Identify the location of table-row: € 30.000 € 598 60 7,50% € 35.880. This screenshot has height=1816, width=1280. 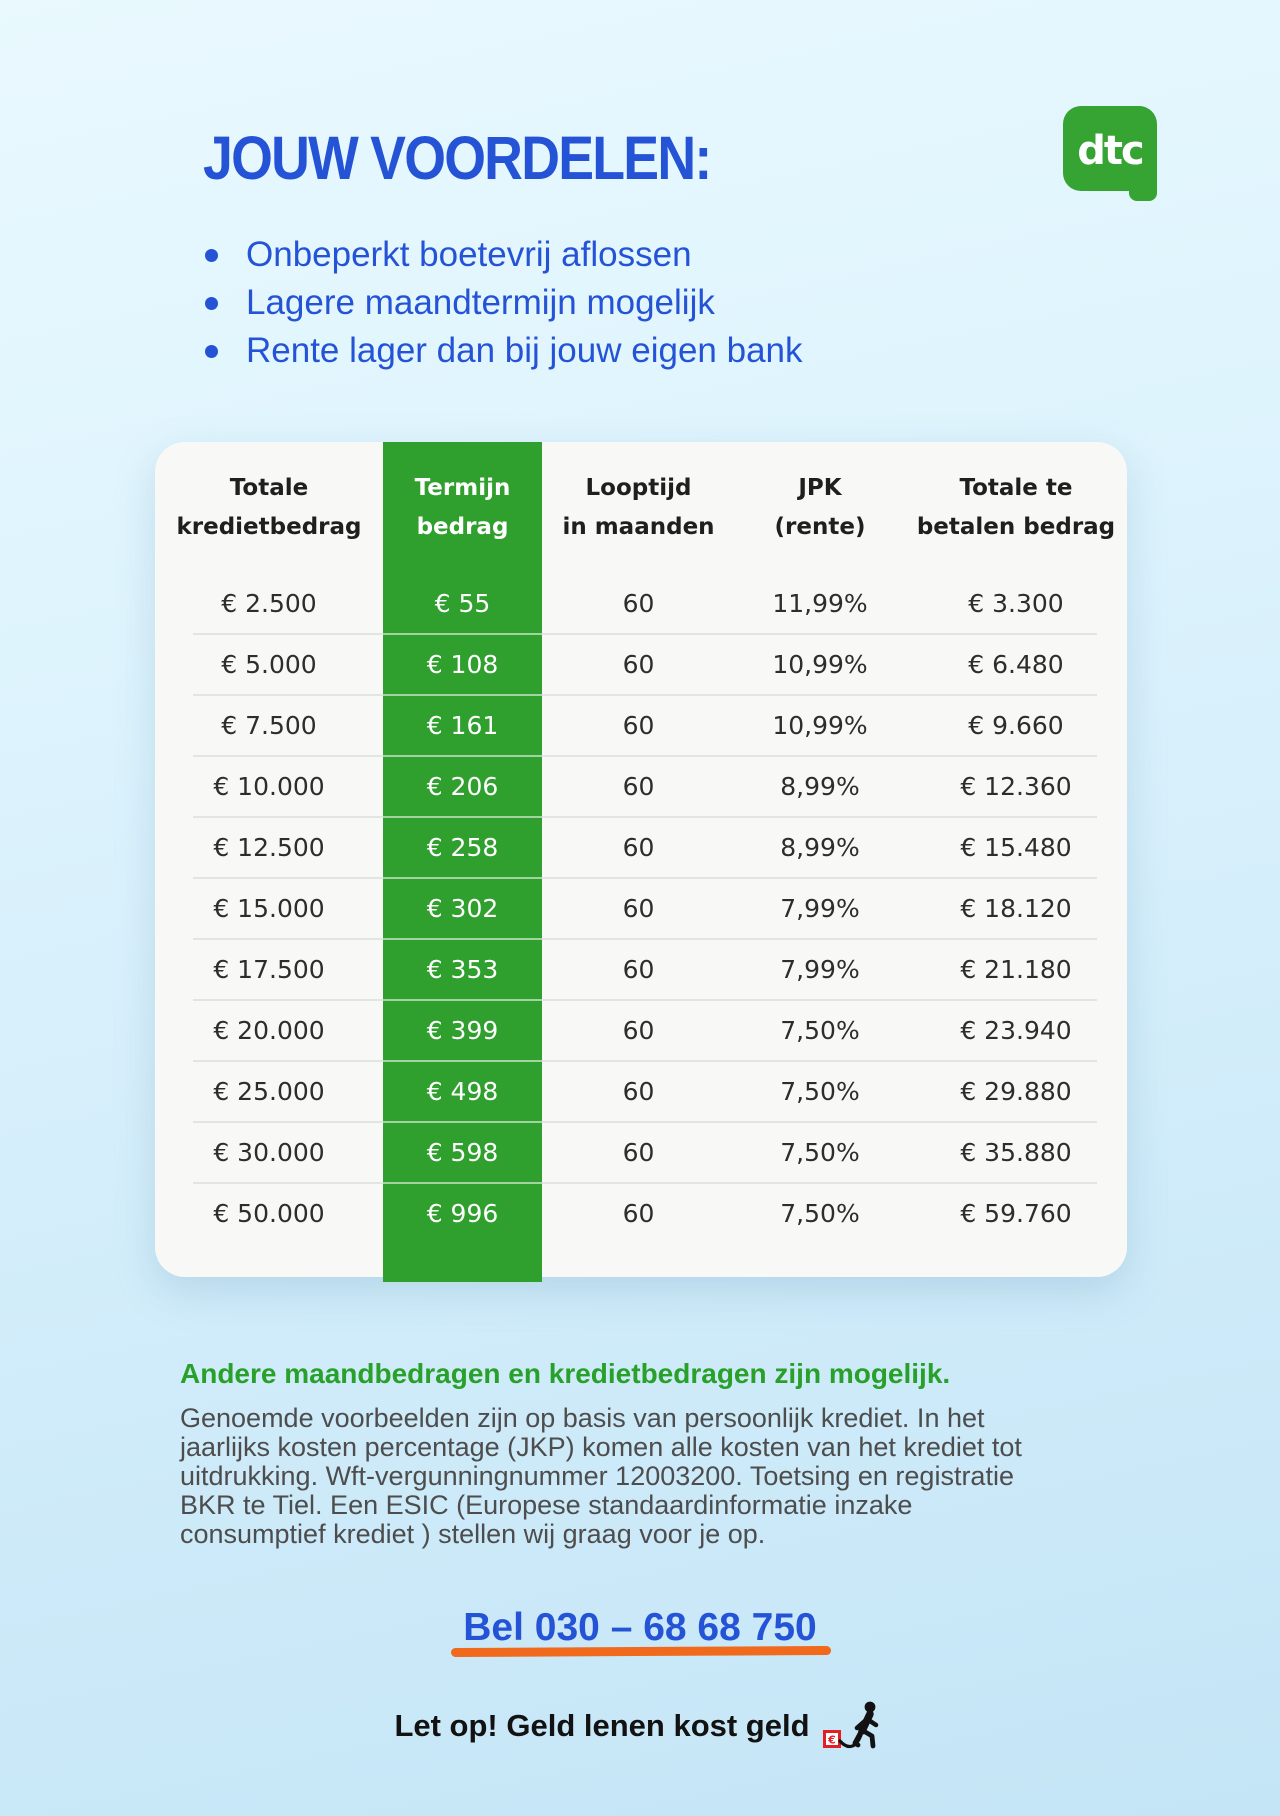
(641, 1152).